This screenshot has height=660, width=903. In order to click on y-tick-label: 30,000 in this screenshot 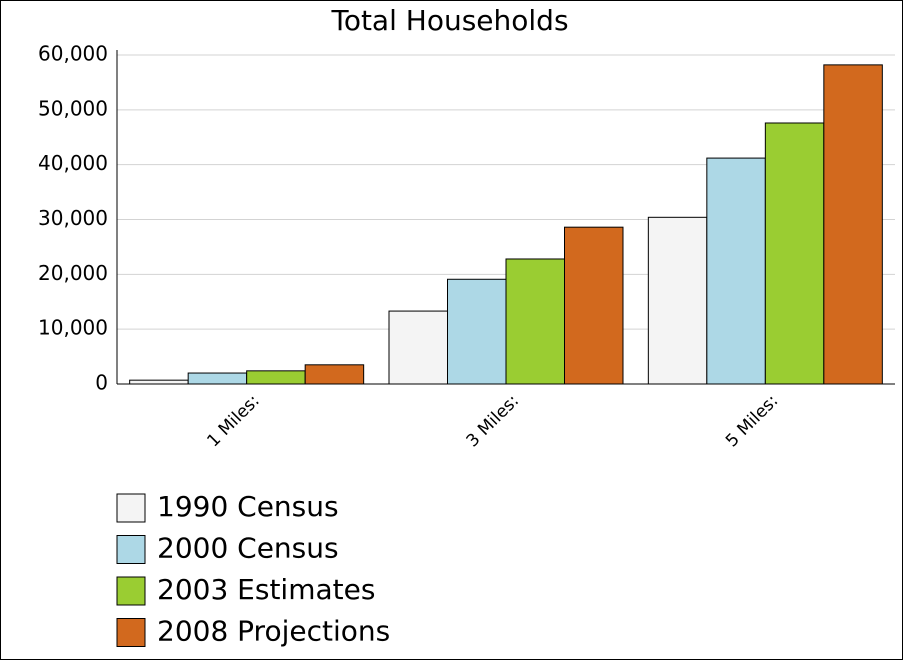, I will do `click(73, 218)`.